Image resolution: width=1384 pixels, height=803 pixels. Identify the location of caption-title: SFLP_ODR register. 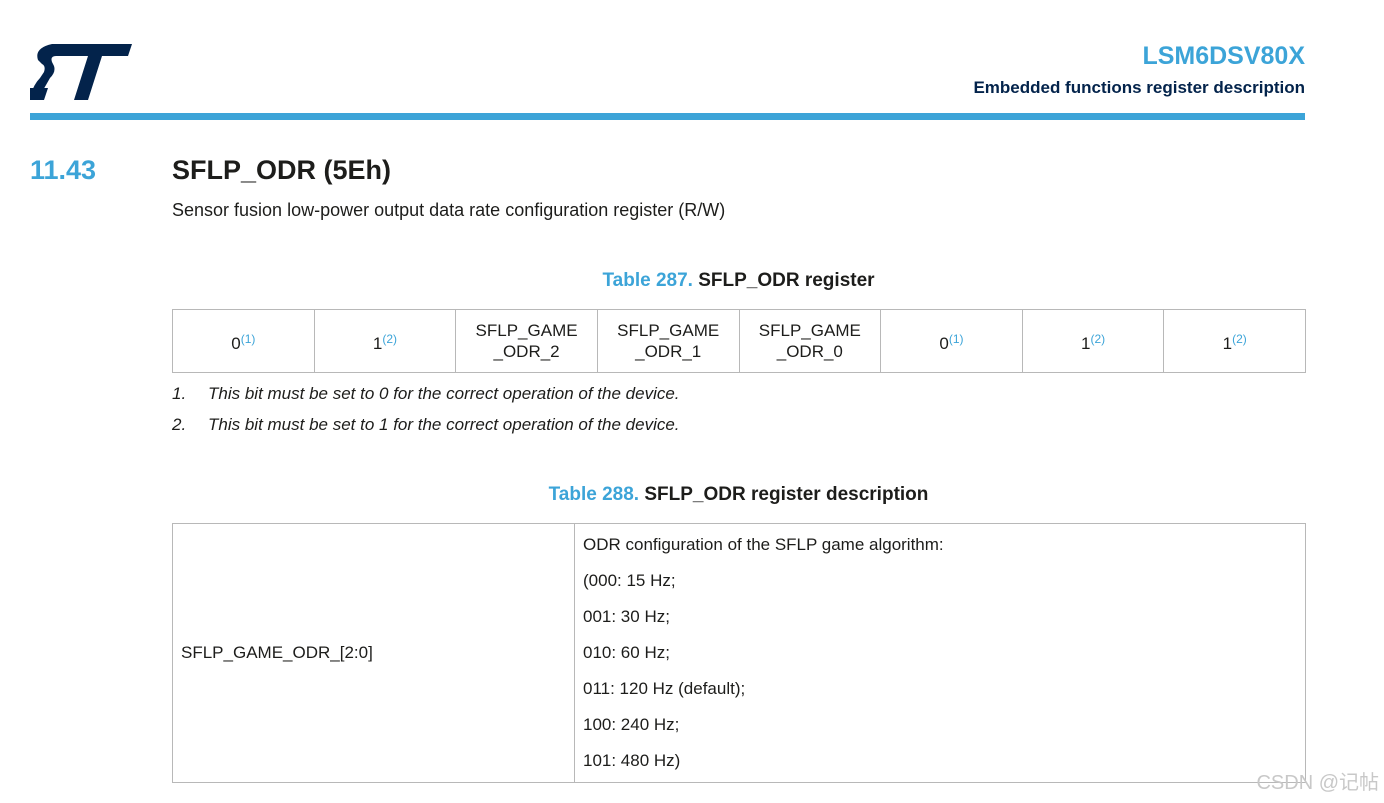
(786, 280).